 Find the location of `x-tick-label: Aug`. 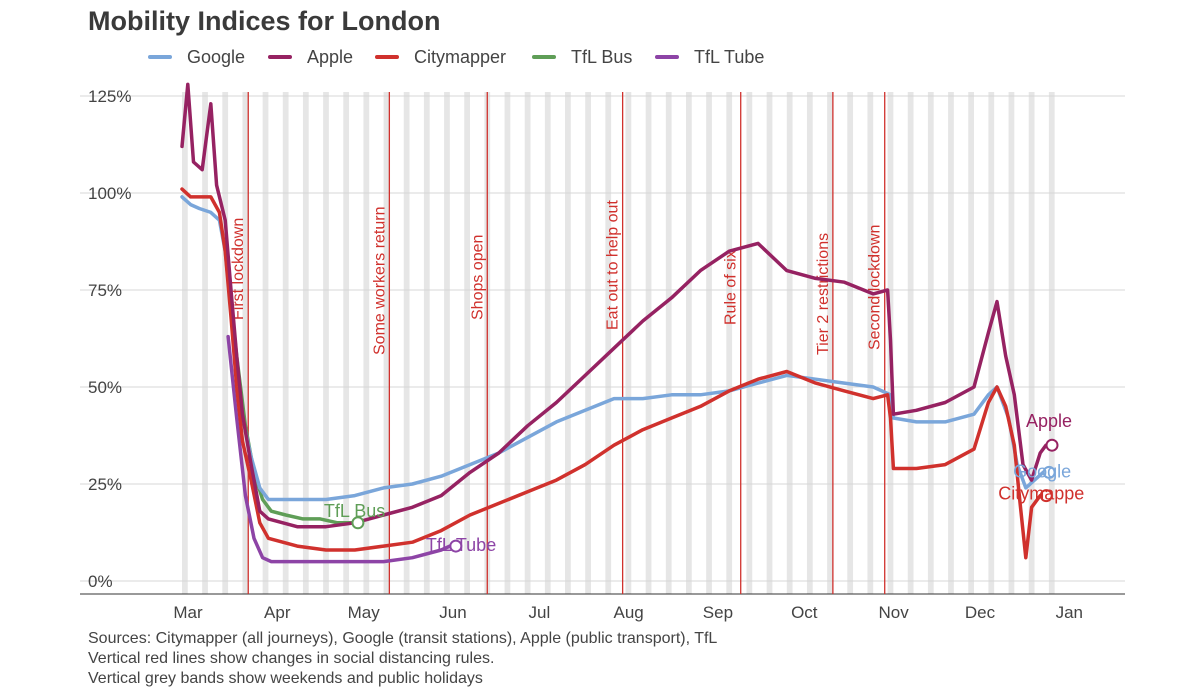

x-tick-label: Aug is located at coordinates (629, 612).